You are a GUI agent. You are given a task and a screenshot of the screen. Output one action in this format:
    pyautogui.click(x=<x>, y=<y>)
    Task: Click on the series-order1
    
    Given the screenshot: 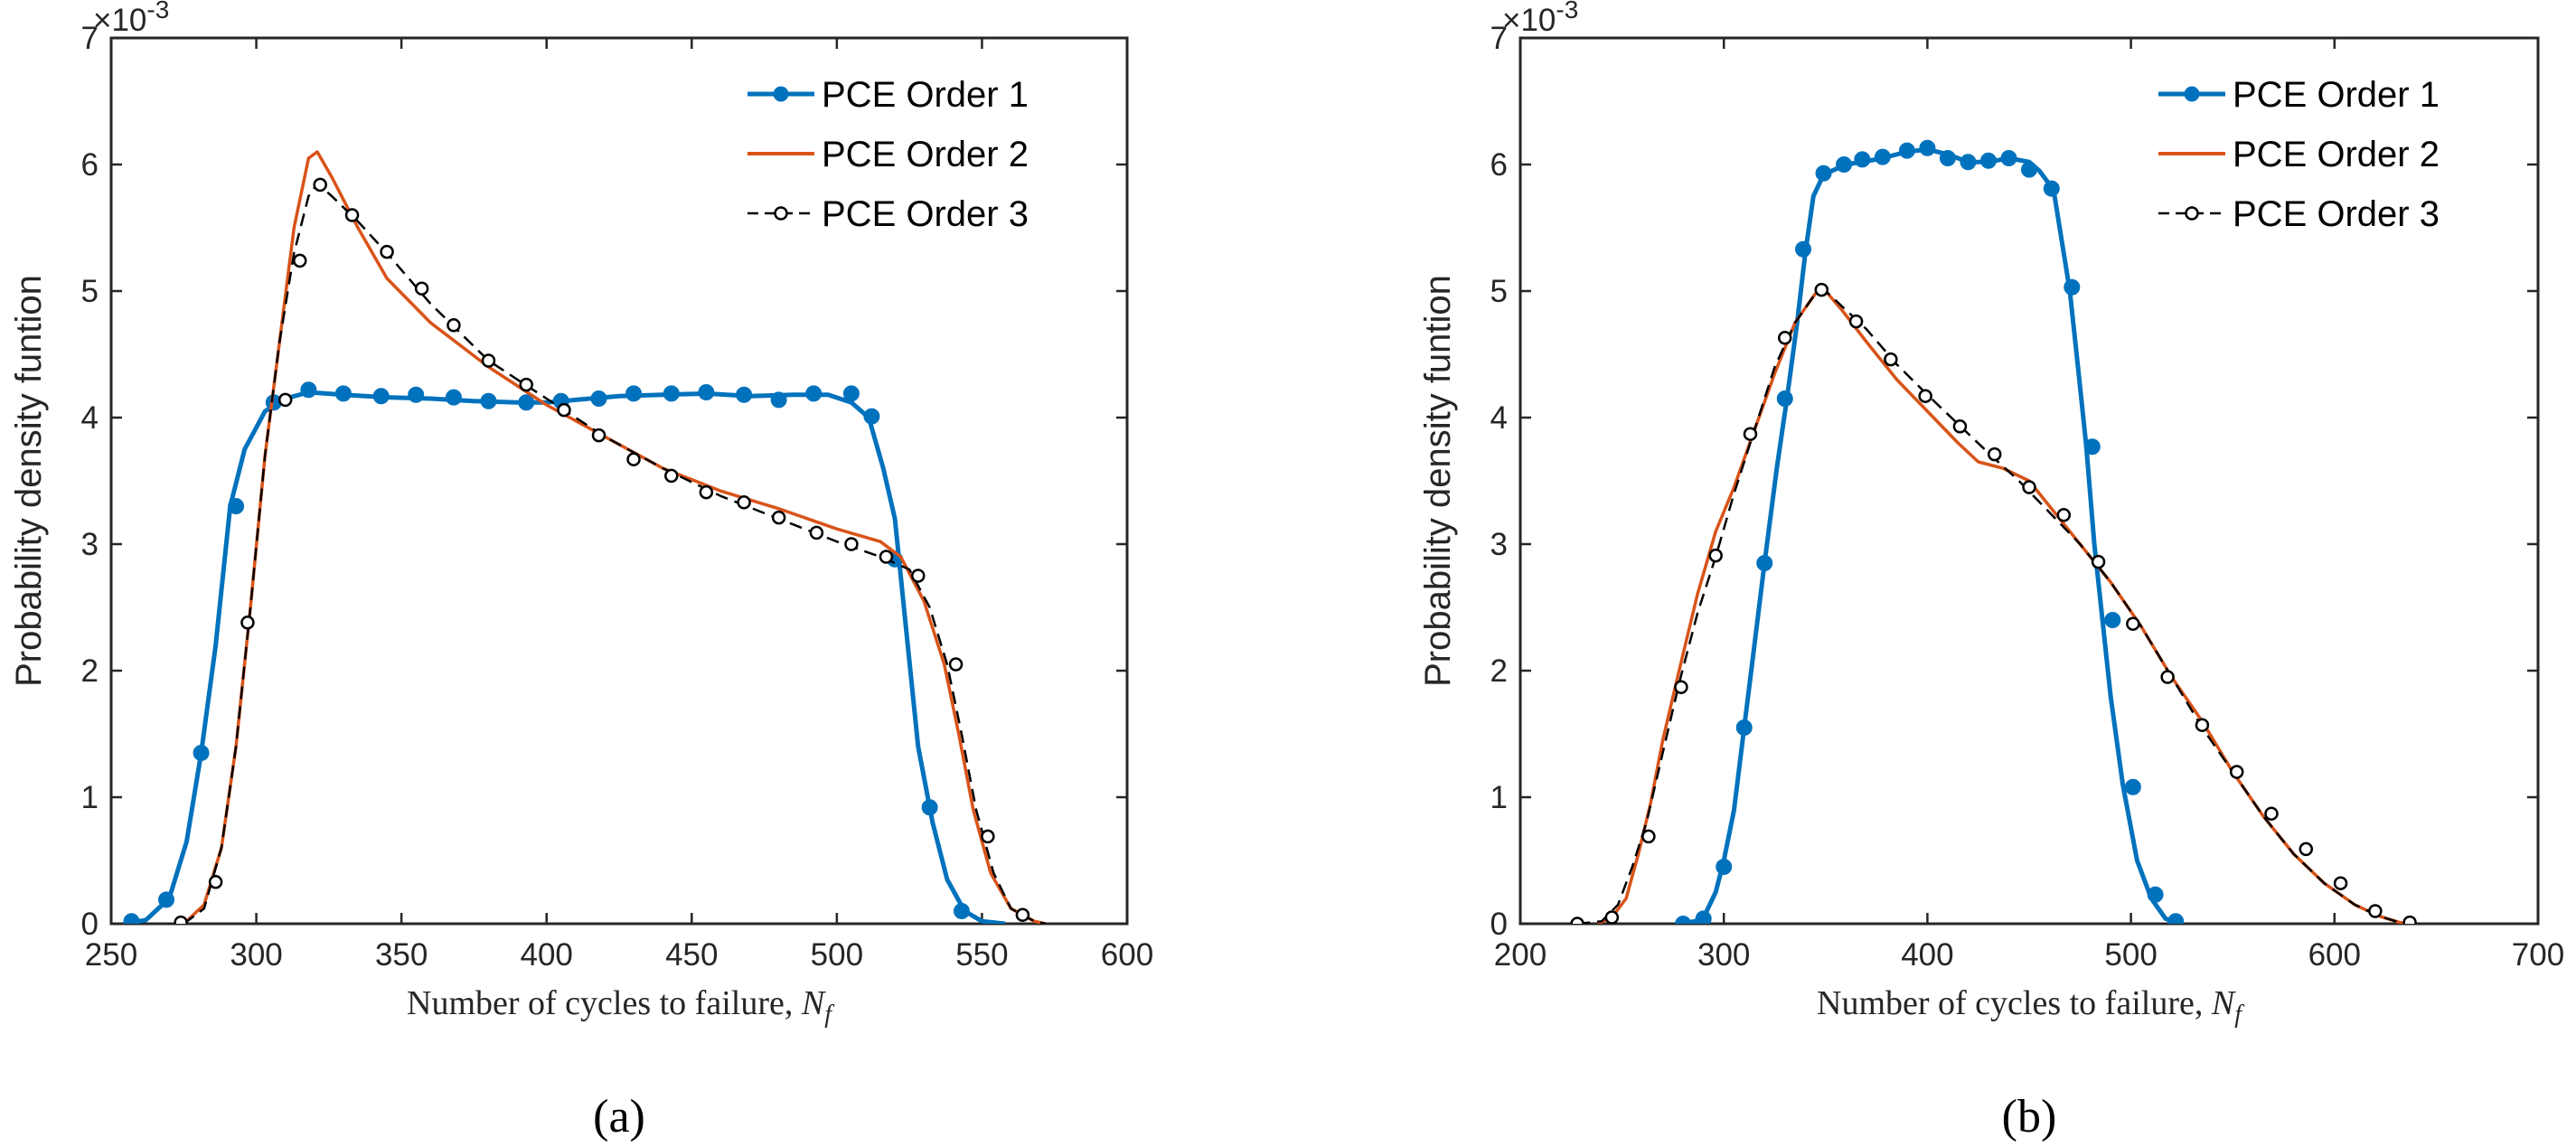 What is the action you would take?
    pyautogui.click(x=1930, y=531)
    